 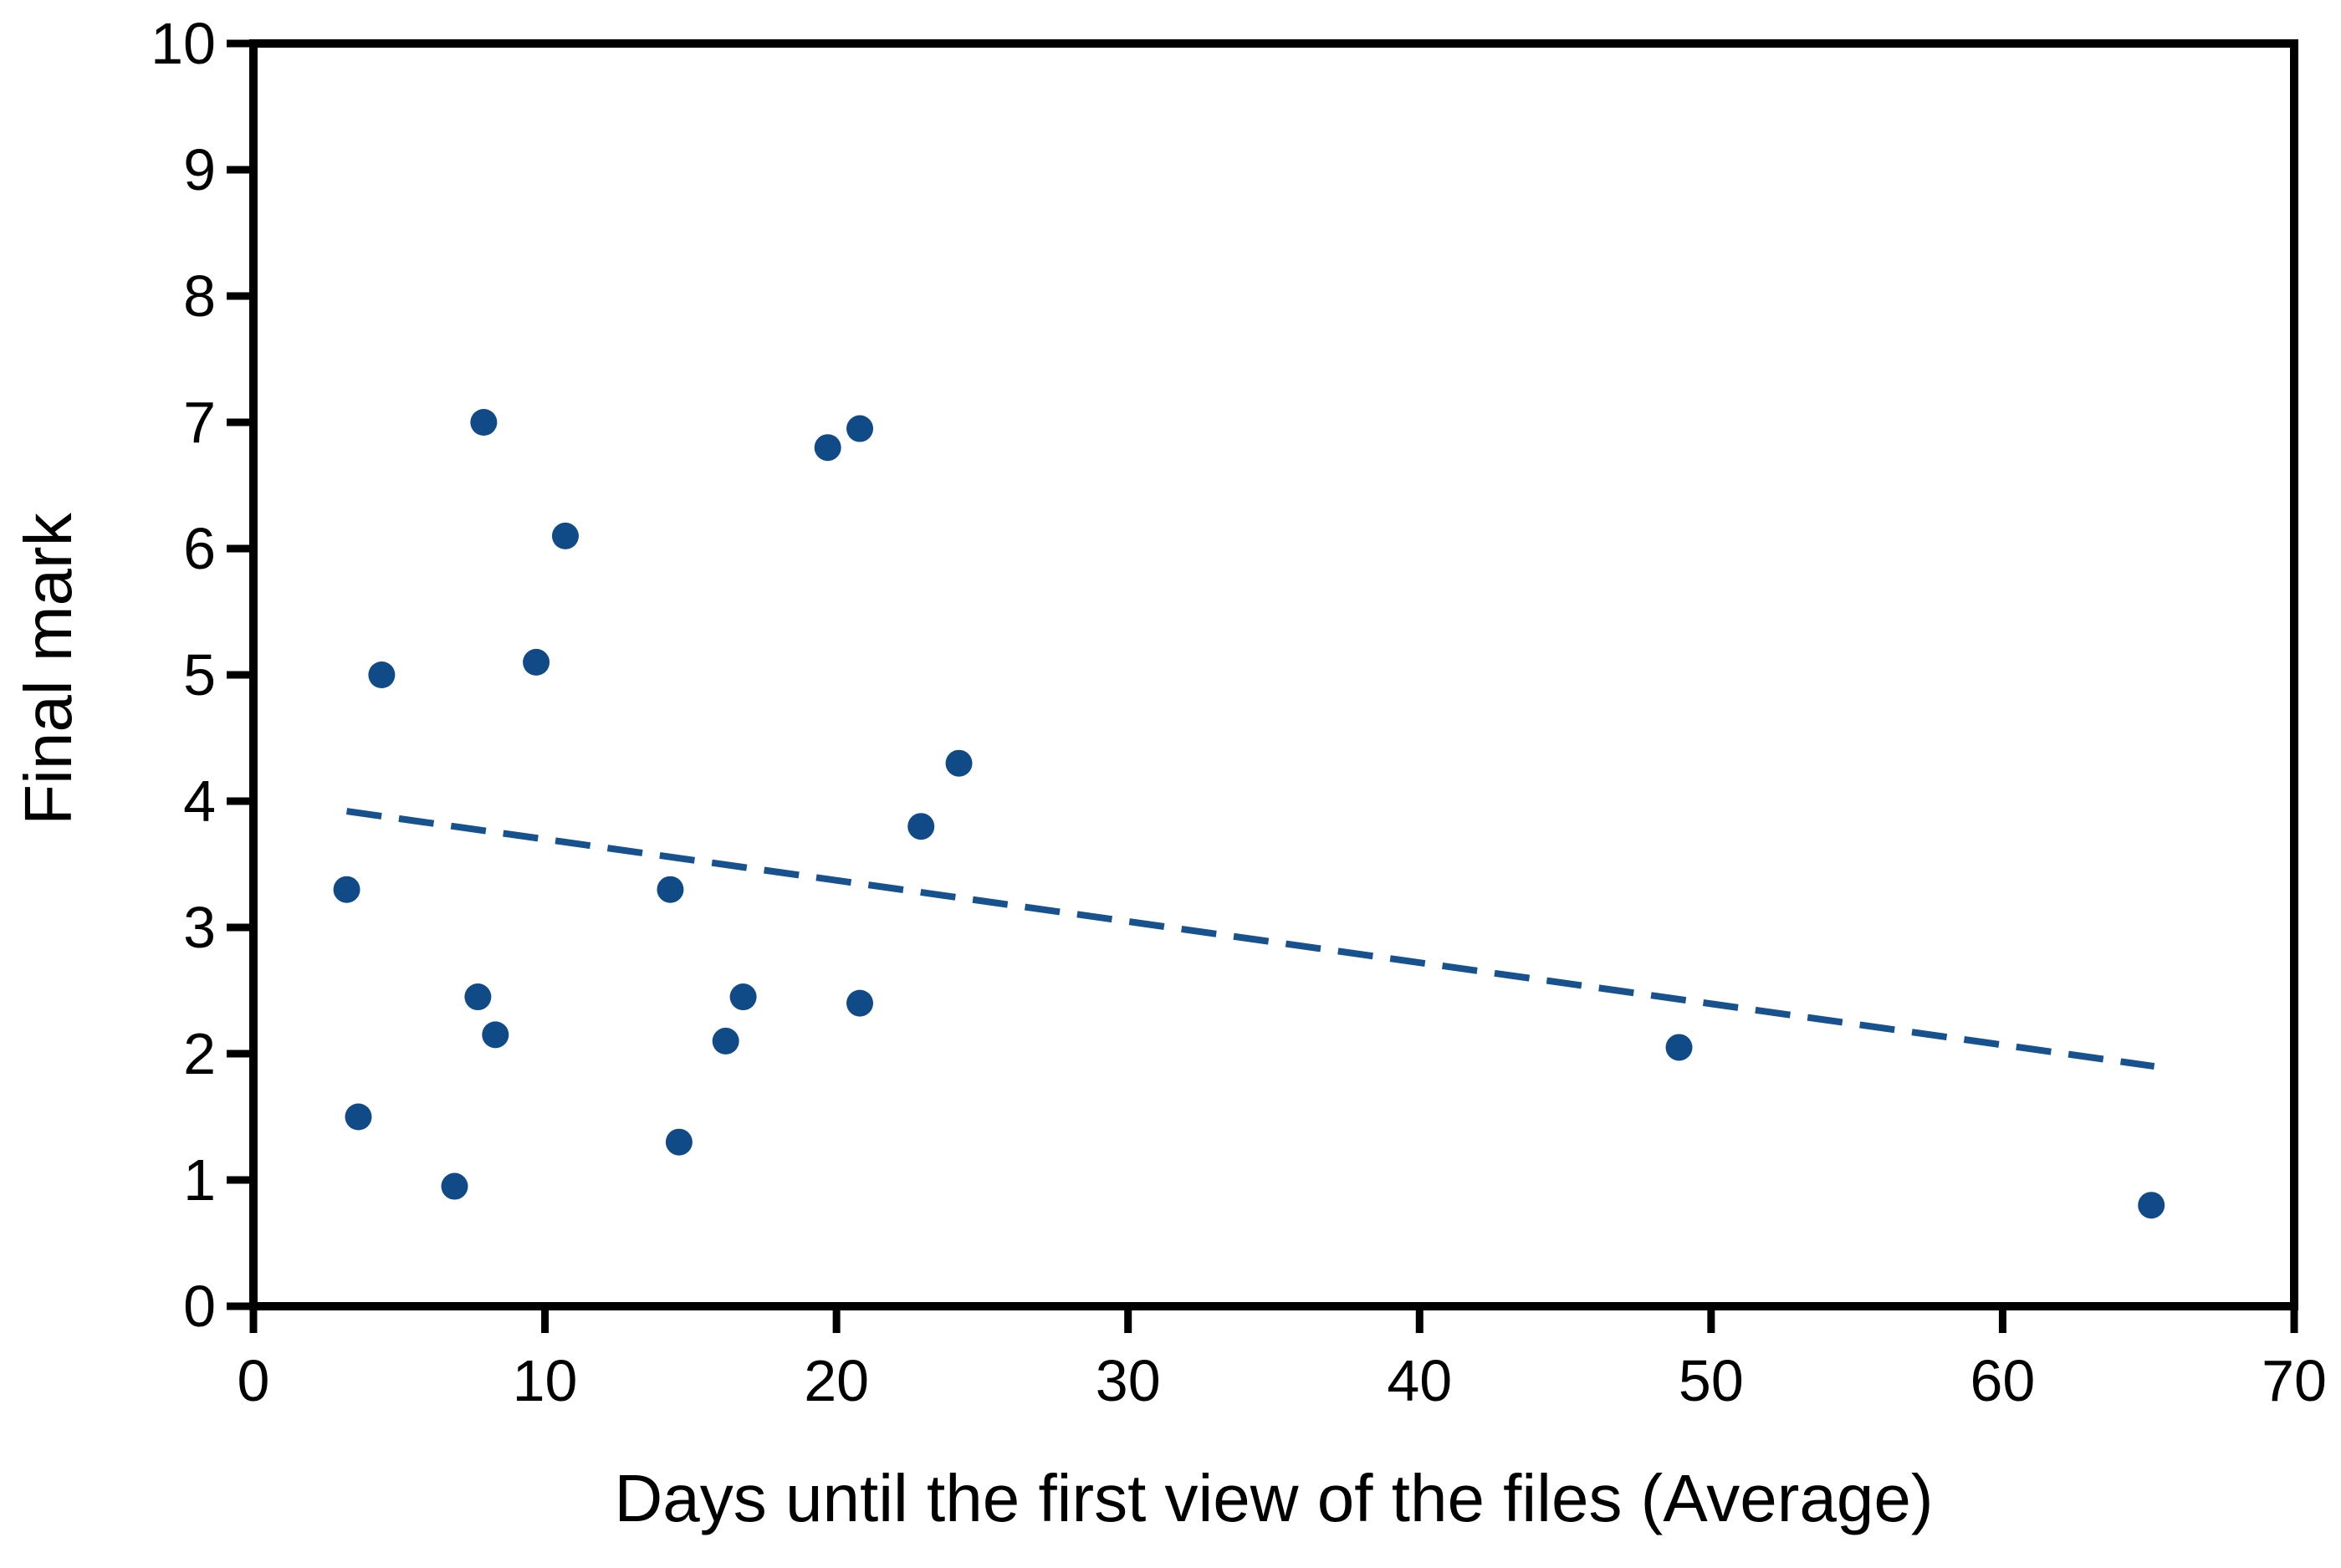 I want to click on y-tick-label: 8, so click(x=199, y=296).